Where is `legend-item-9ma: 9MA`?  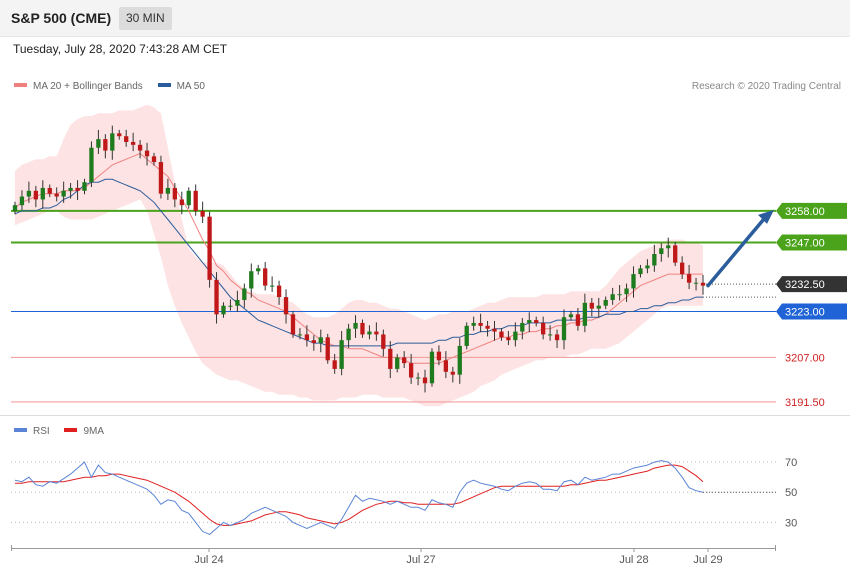
legend-item-9ma: 9MA is located at coordinates (84, 431).